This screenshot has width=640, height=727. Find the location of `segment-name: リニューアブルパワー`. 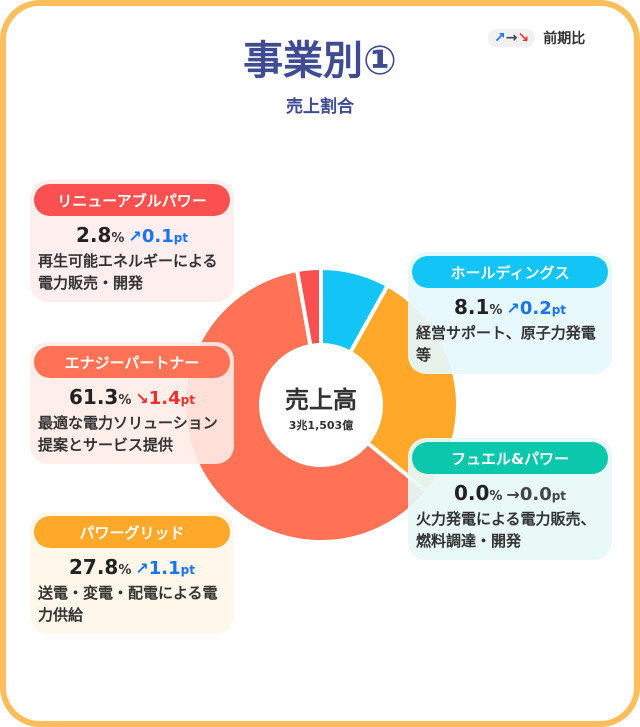

segment-name: リニューアブルパワー is located at coordinates (132, 200).